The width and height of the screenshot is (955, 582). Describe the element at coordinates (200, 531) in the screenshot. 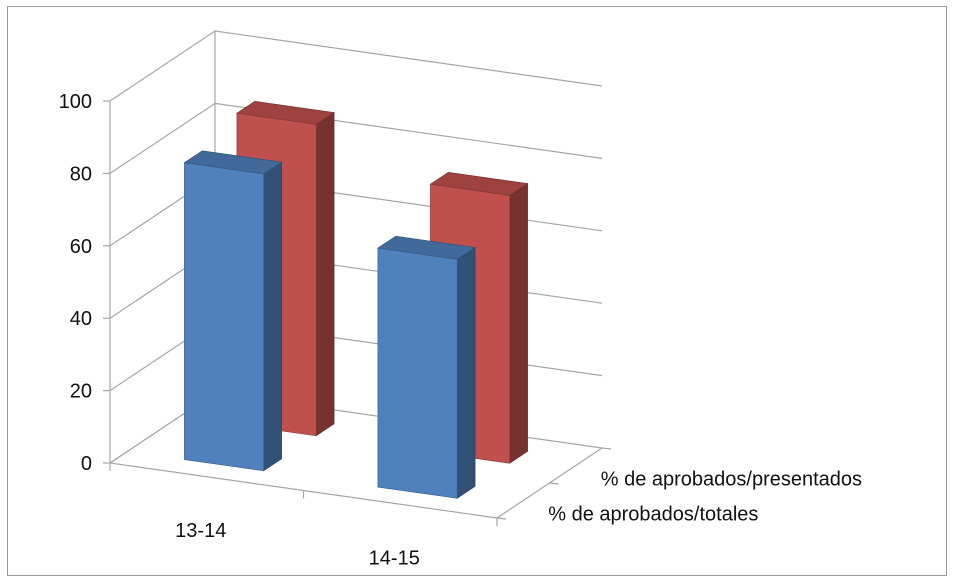

I see `x-tick-label: 13-14` at that location.